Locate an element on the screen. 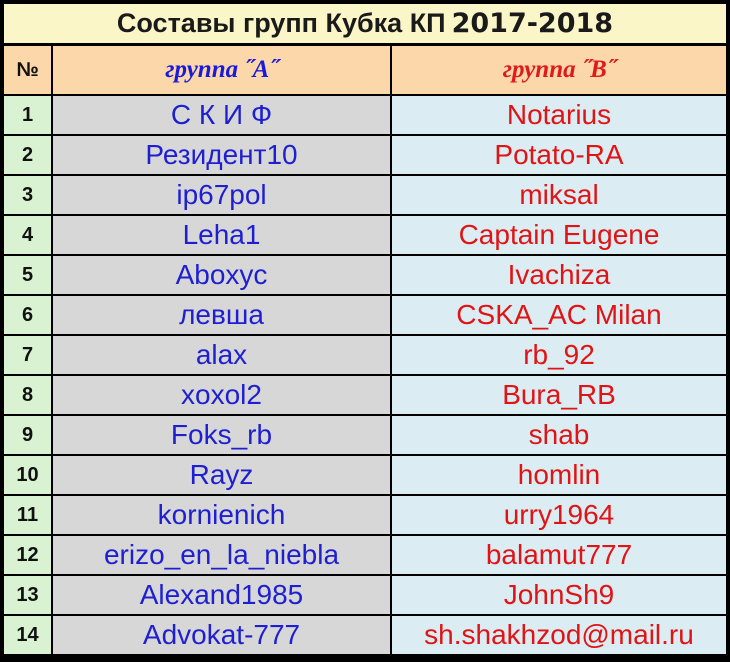 The image size is (730, 662). row-number: 5 is located at coordinates (28, 276).